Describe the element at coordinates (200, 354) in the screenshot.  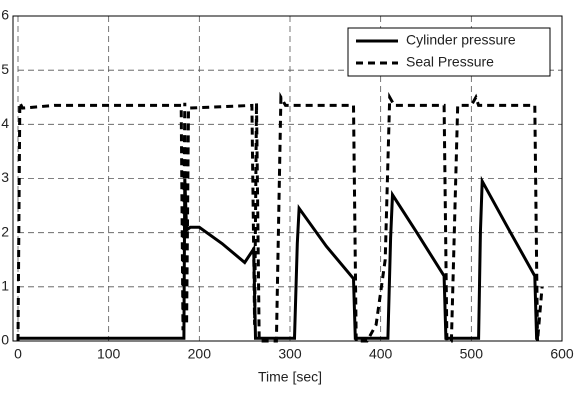
I see `x-tick-label: 200` at that location.